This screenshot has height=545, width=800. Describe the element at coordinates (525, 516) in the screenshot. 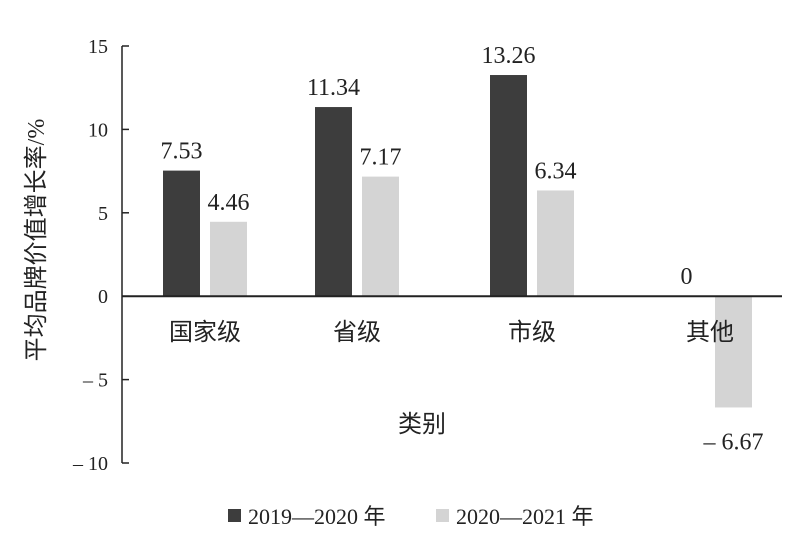

I see `legend-label: 2020—2021 年` at that location.